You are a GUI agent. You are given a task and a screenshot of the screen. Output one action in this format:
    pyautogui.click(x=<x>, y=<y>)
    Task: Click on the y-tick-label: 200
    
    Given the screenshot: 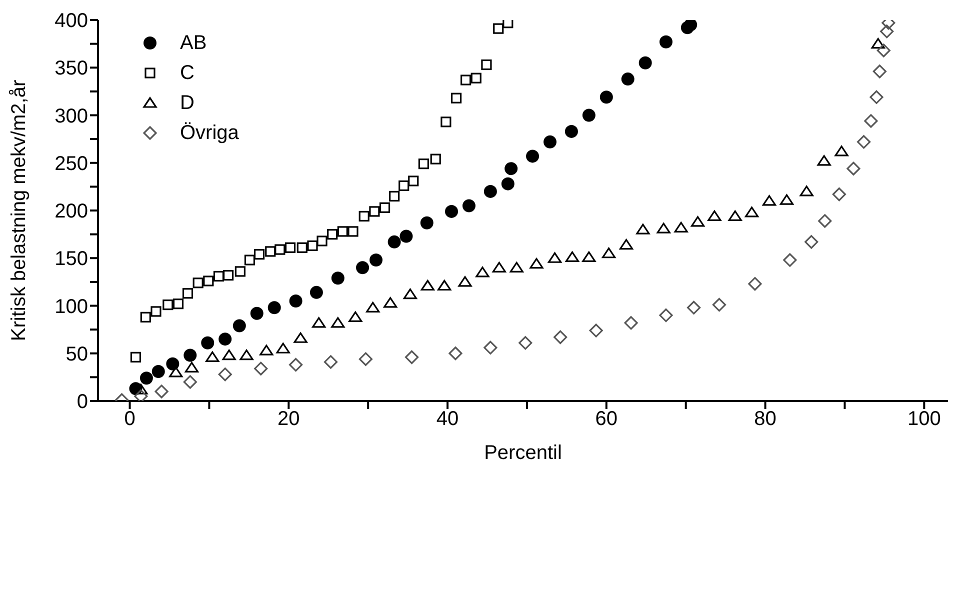 What is the action you would take?
    pyautogui.click(x=71, y=211)
    